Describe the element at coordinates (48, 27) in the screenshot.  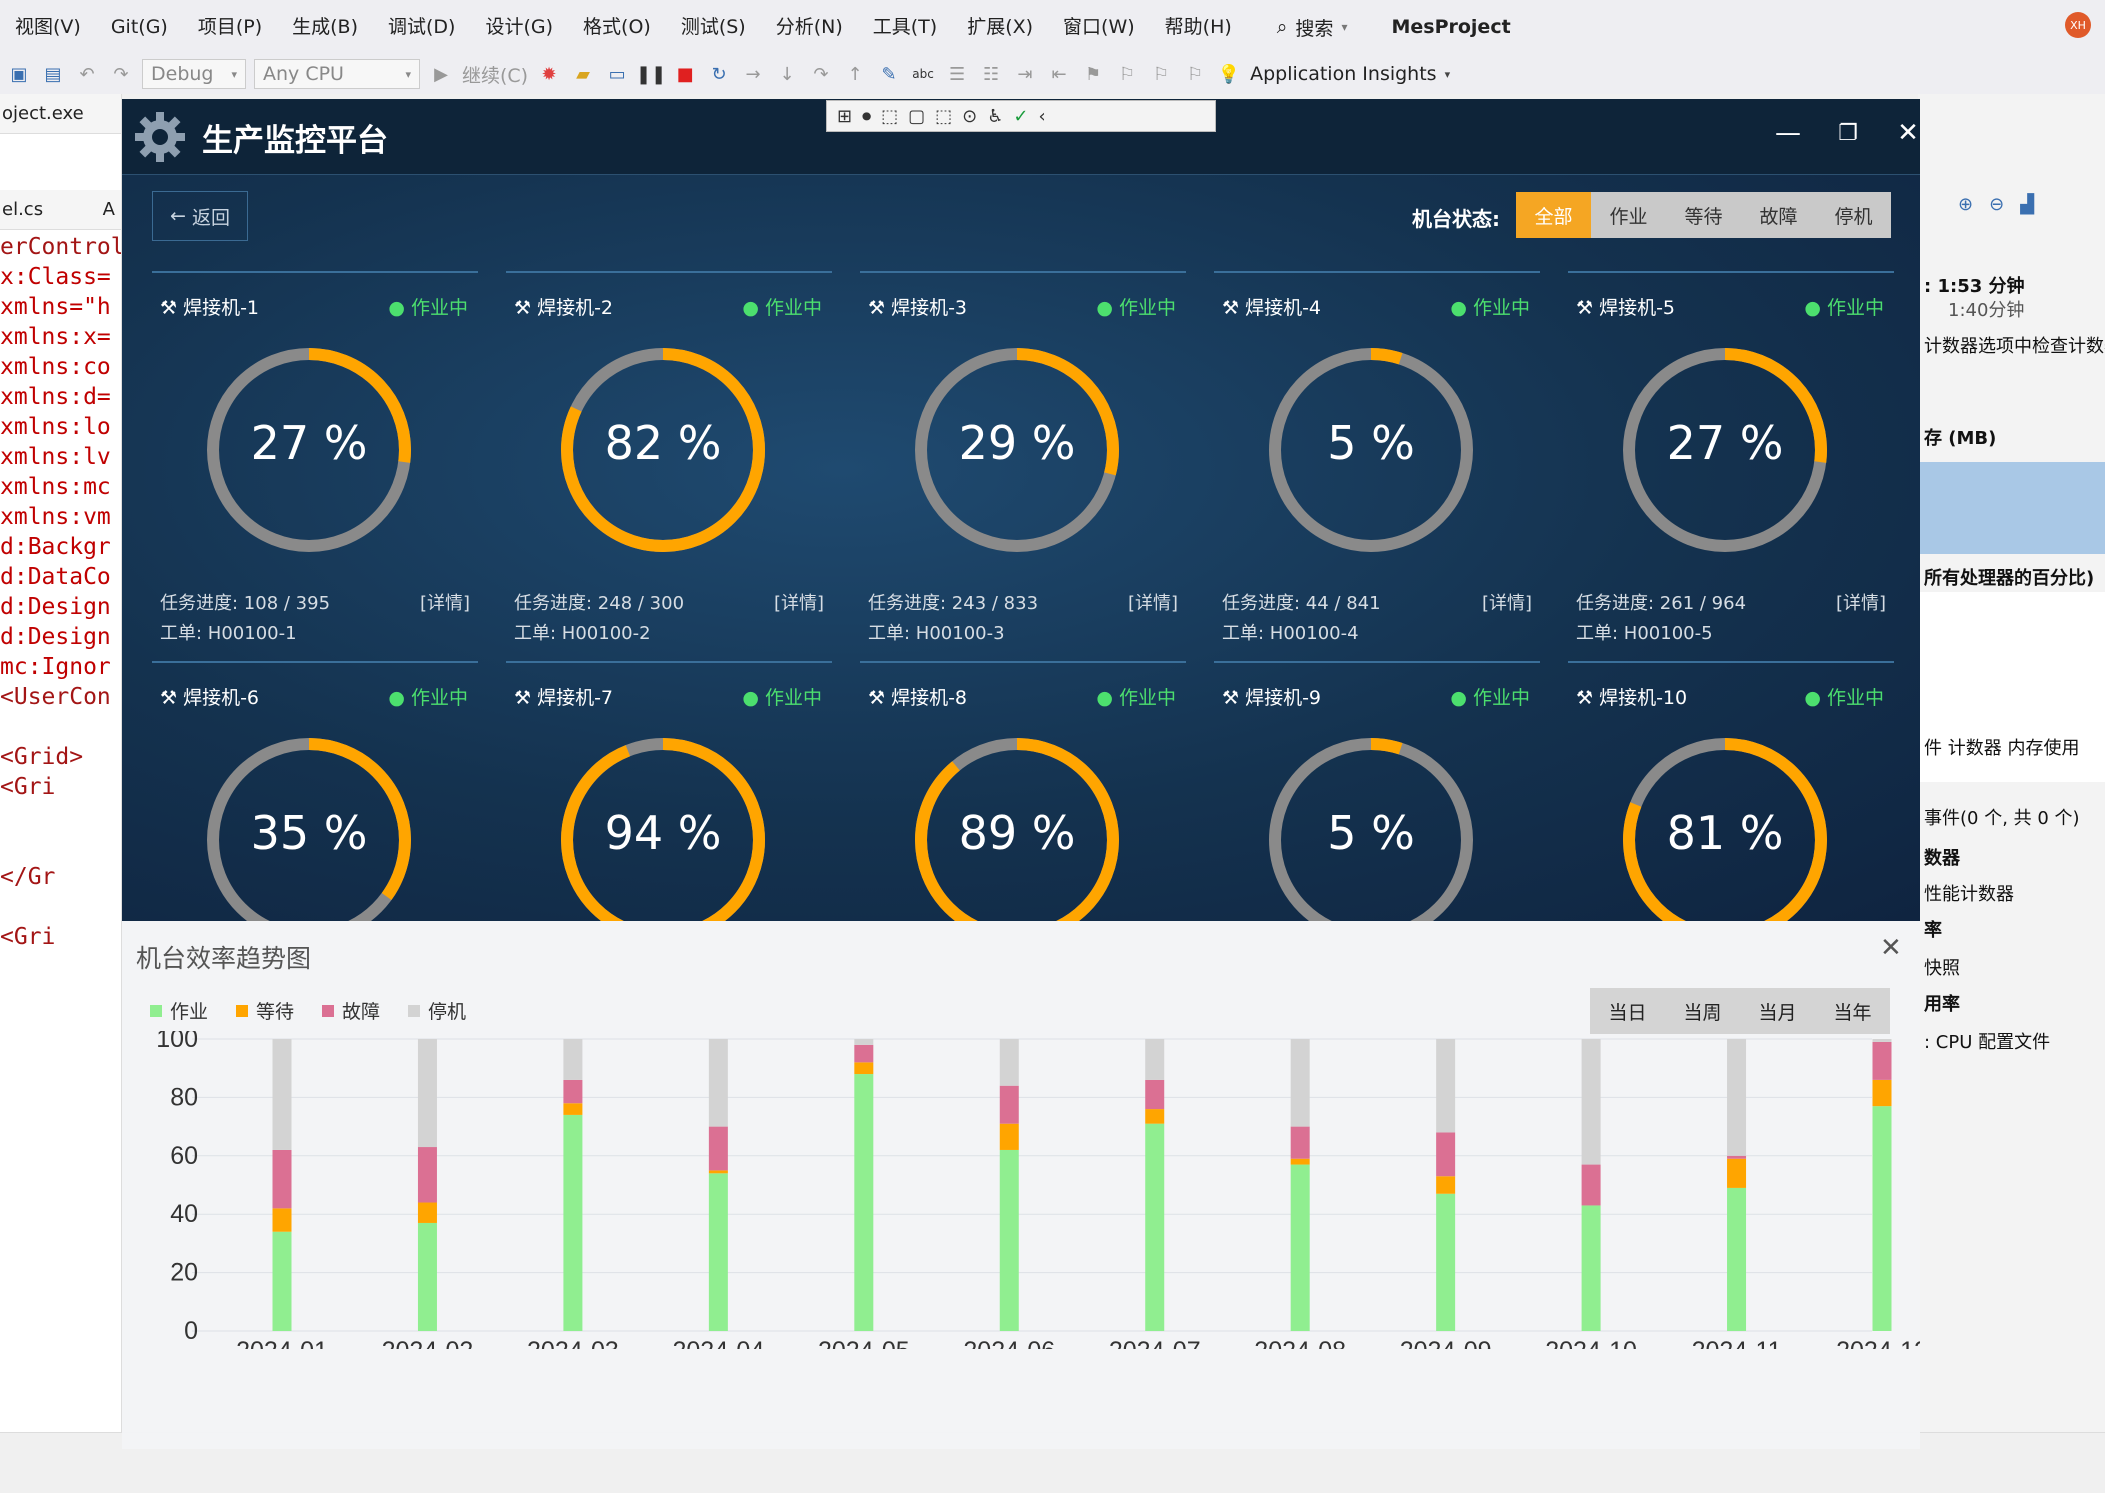
I see `menu-item: 视图(V)` at that location.